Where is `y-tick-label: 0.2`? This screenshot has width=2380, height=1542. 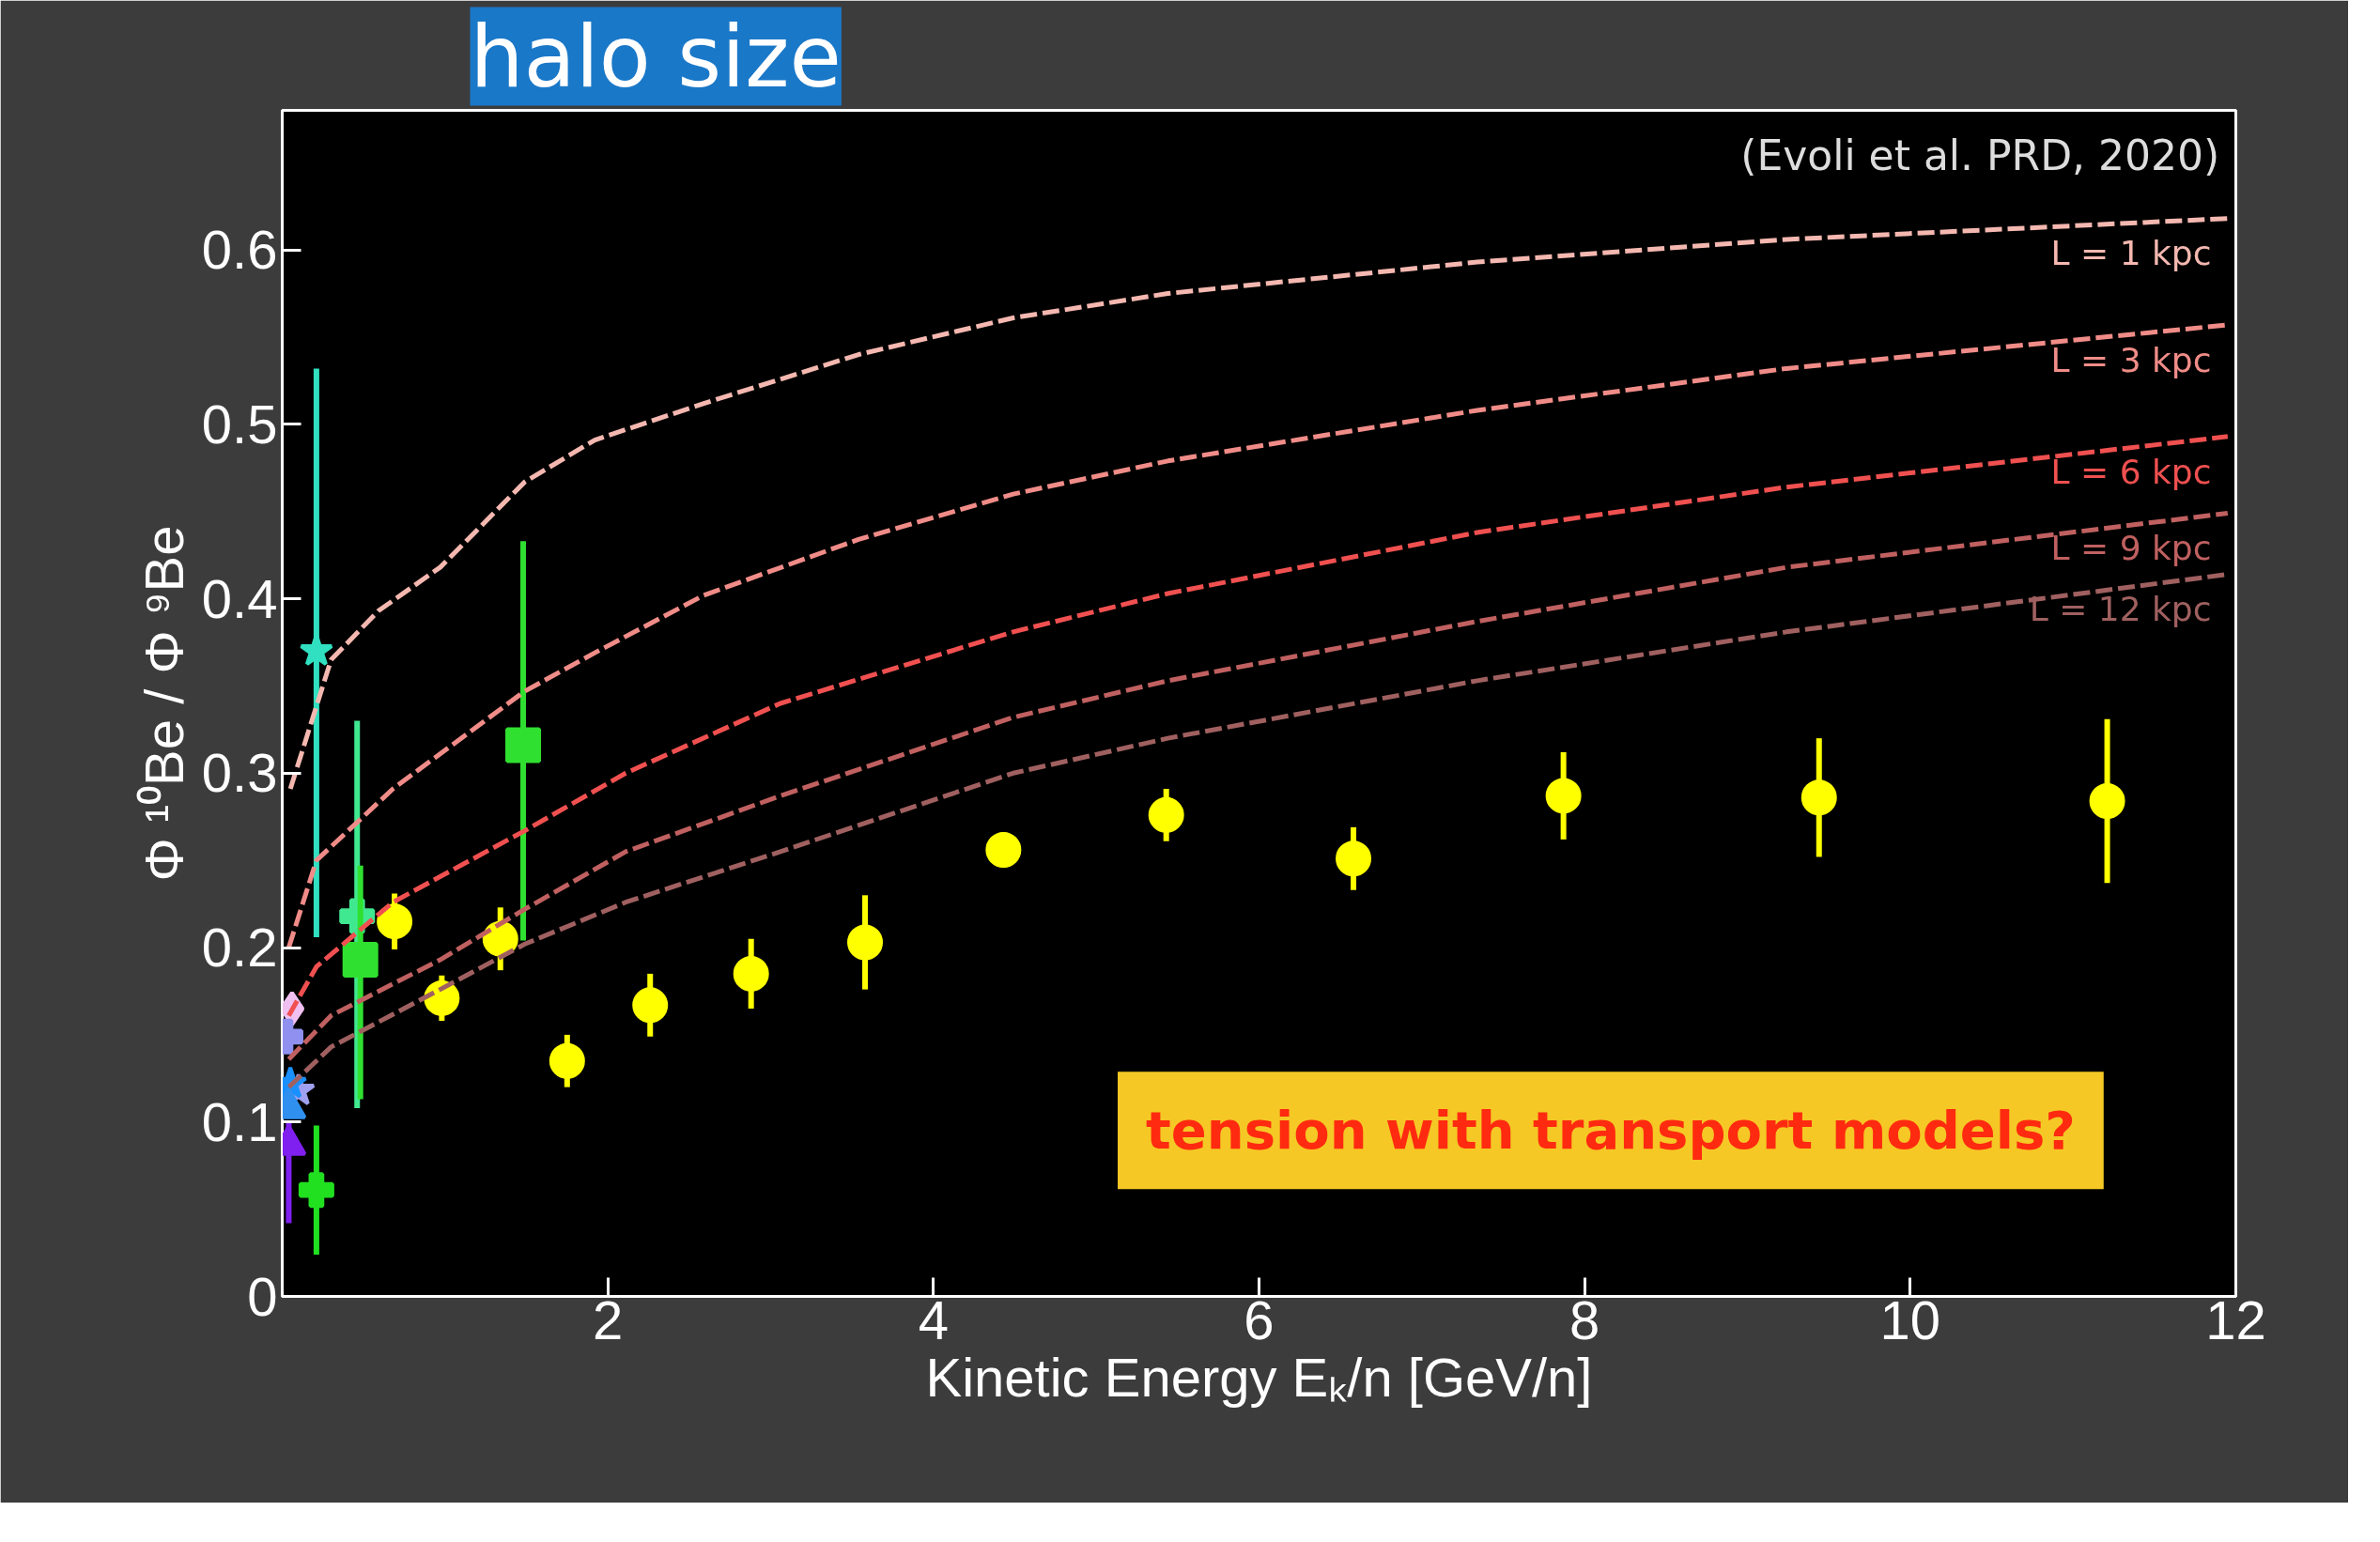
y-tick-label: 0.2 is located at coordinates (239, 948).